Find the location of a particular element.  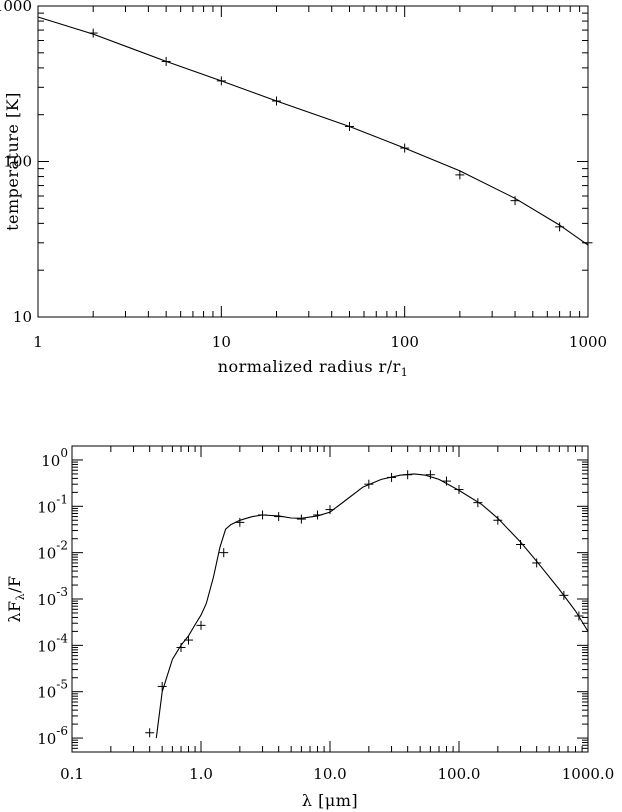

y-axis-title: temperature [K] is located at coordinates (12, 161).